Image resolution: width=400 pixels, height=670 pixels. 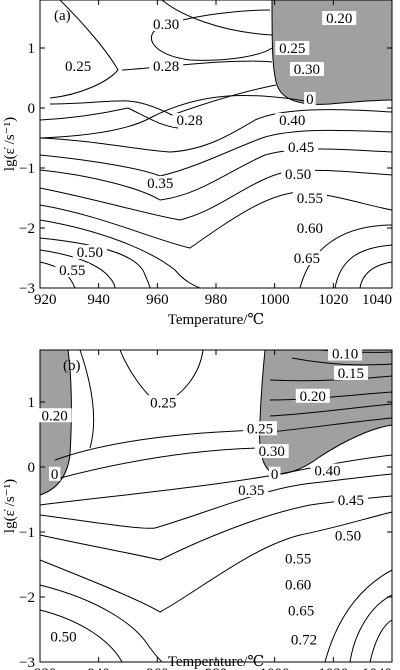 I want to click on contour-value-label: 0.10, so click(x=345, y=355).